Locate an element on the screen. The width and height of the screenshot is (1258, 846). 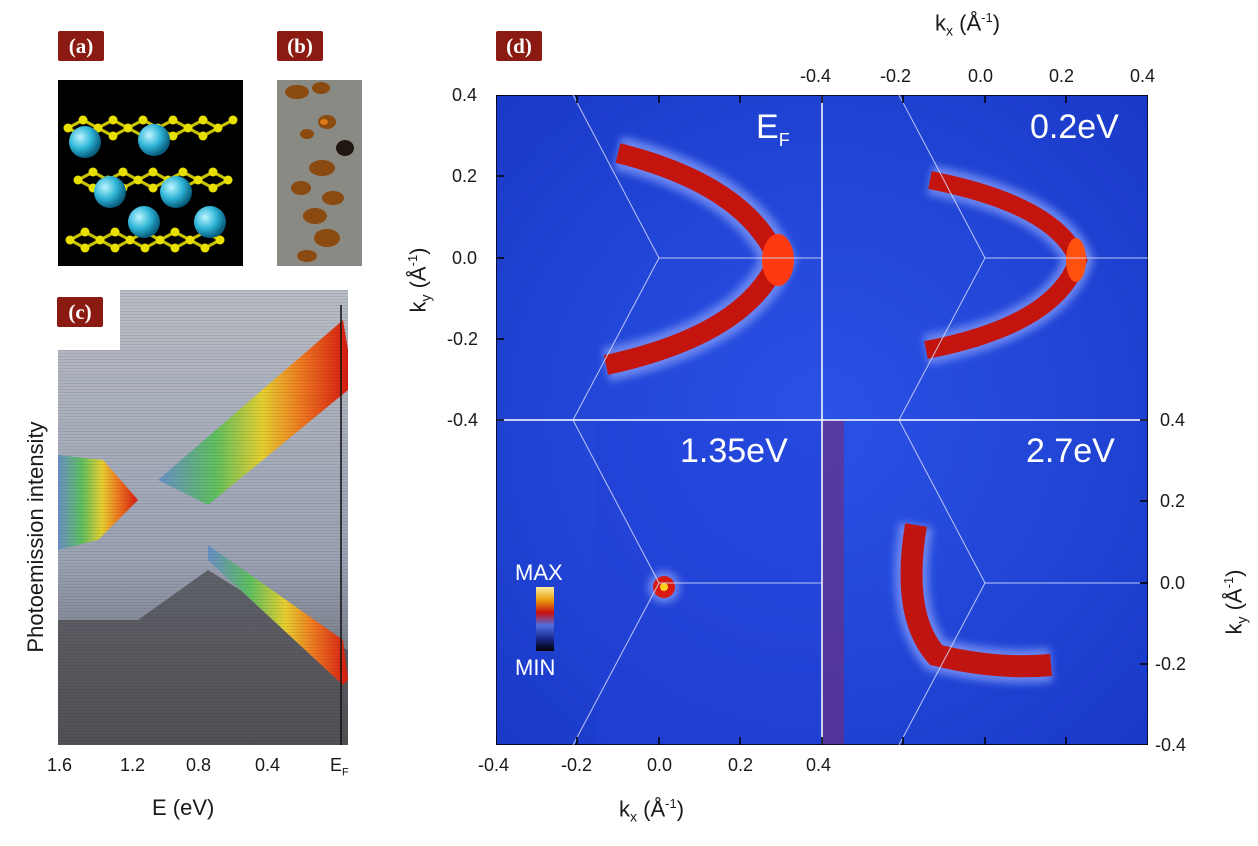
right-tick-2: 0.2 is located at coordinates (1173, 501).